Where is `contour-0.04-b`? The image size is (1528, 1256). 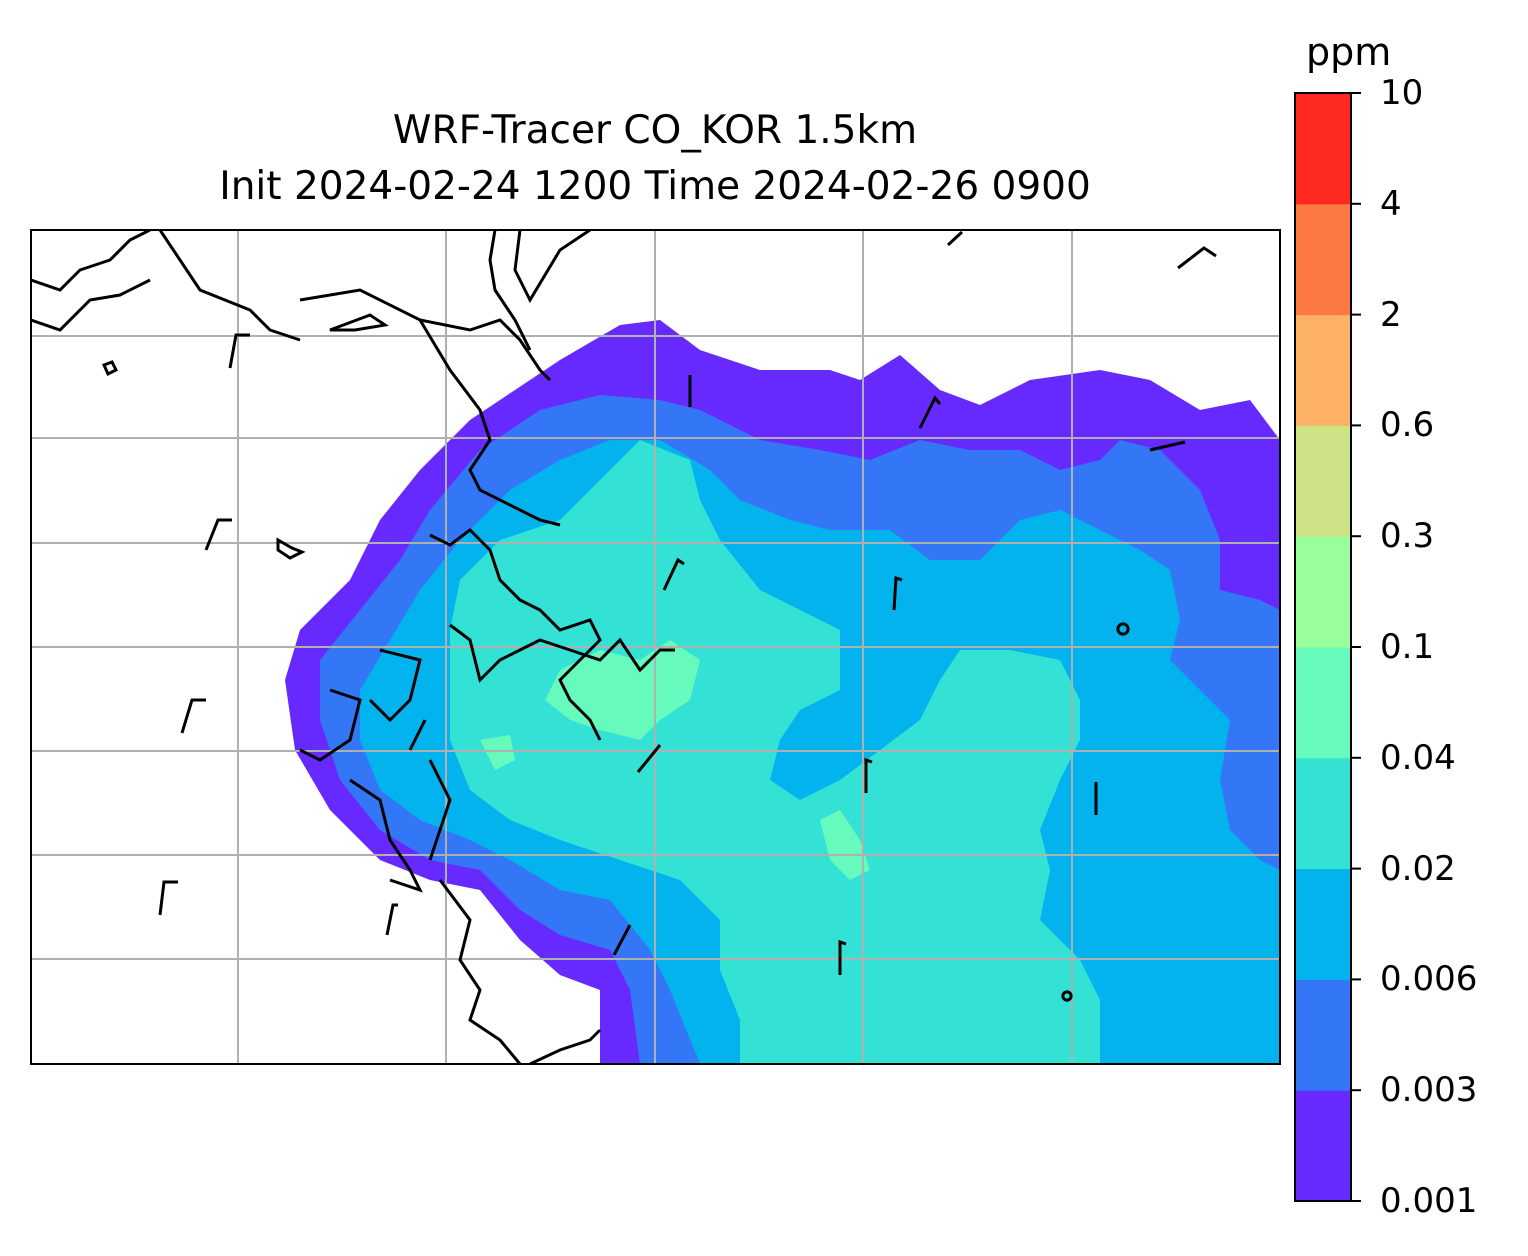 contour-0.04-b is located at coordinates (845, 845).